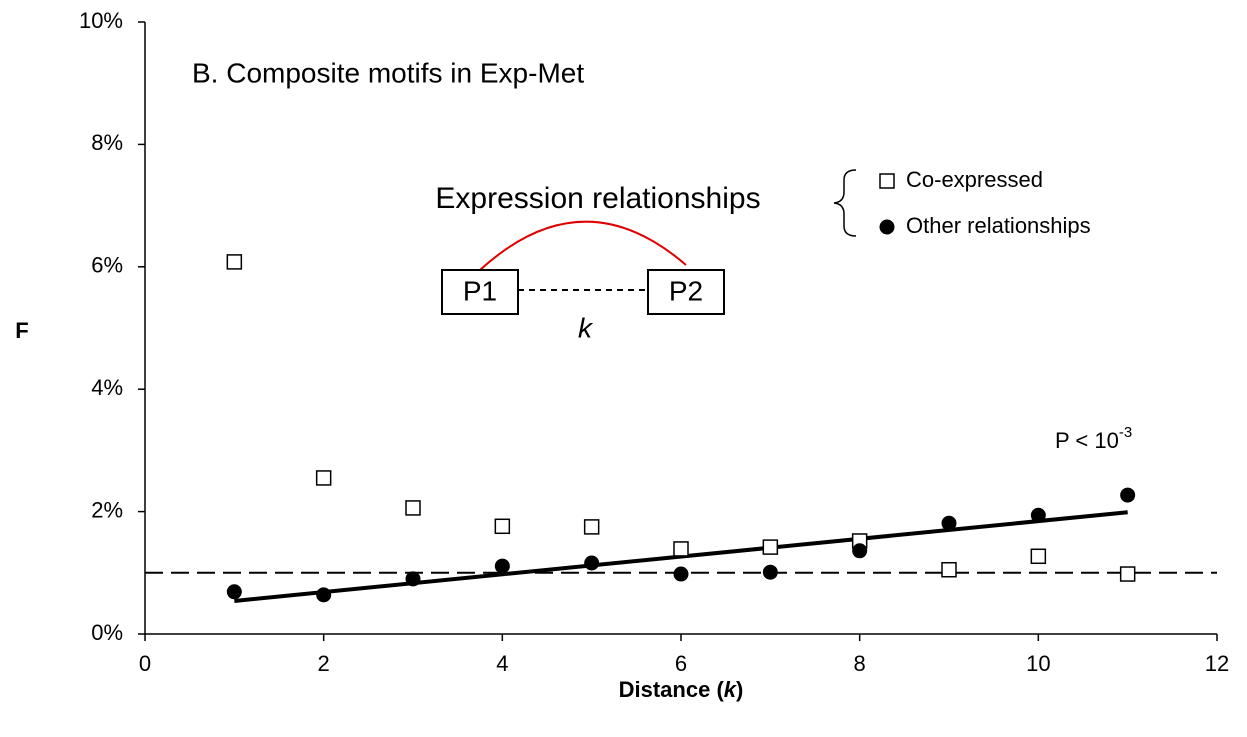 The width and height of the screenshot is (1247, 737). What do you see at coordinates (21, 330) in the screenshot?
I see `y-axis-label: F` at bounding box center [21, 330].